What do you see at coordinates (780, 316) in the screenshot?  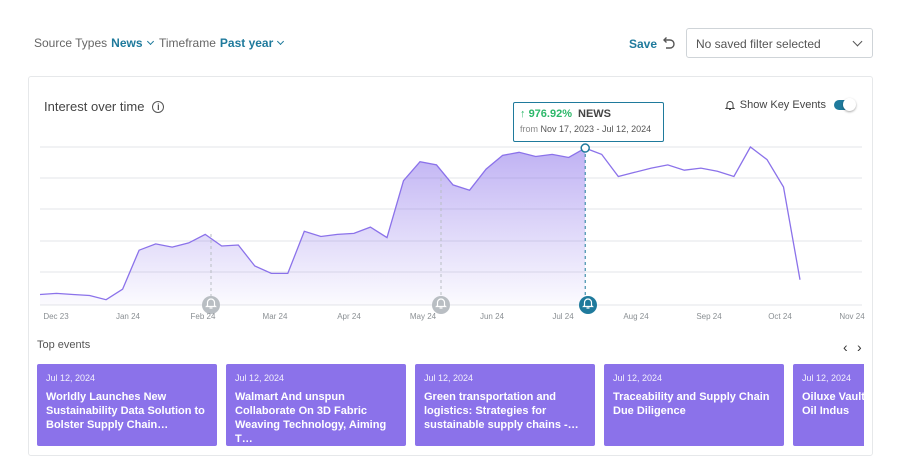 I see `x-tick-label: Oct 24` at bounding box center [780, 316].